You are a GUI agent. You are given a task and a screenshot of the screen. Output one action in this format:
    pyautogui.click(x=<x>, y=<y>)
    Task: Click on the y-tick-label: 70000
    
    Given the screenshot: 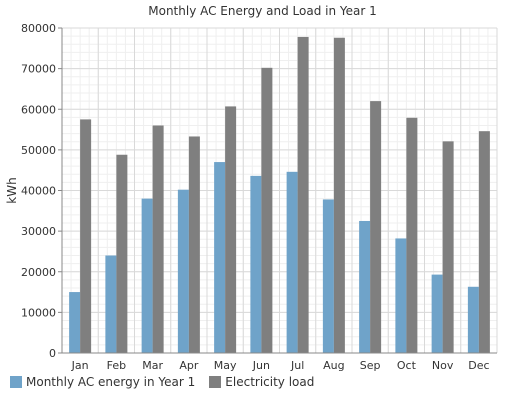 What is the action you would take?
    pyautogui.click(x=38, y=69)
    